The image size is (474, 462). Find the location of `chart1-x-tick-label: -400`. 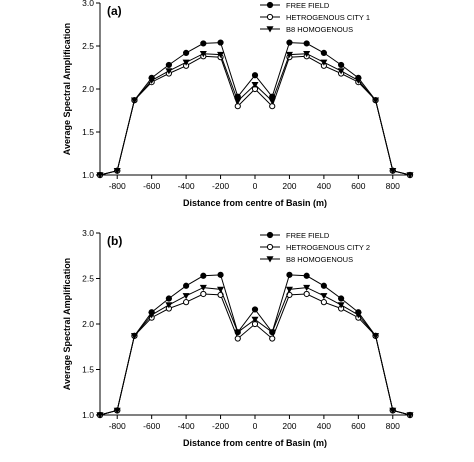

chart1-x-tick-label: -400 is located at coordinates (186, 186).